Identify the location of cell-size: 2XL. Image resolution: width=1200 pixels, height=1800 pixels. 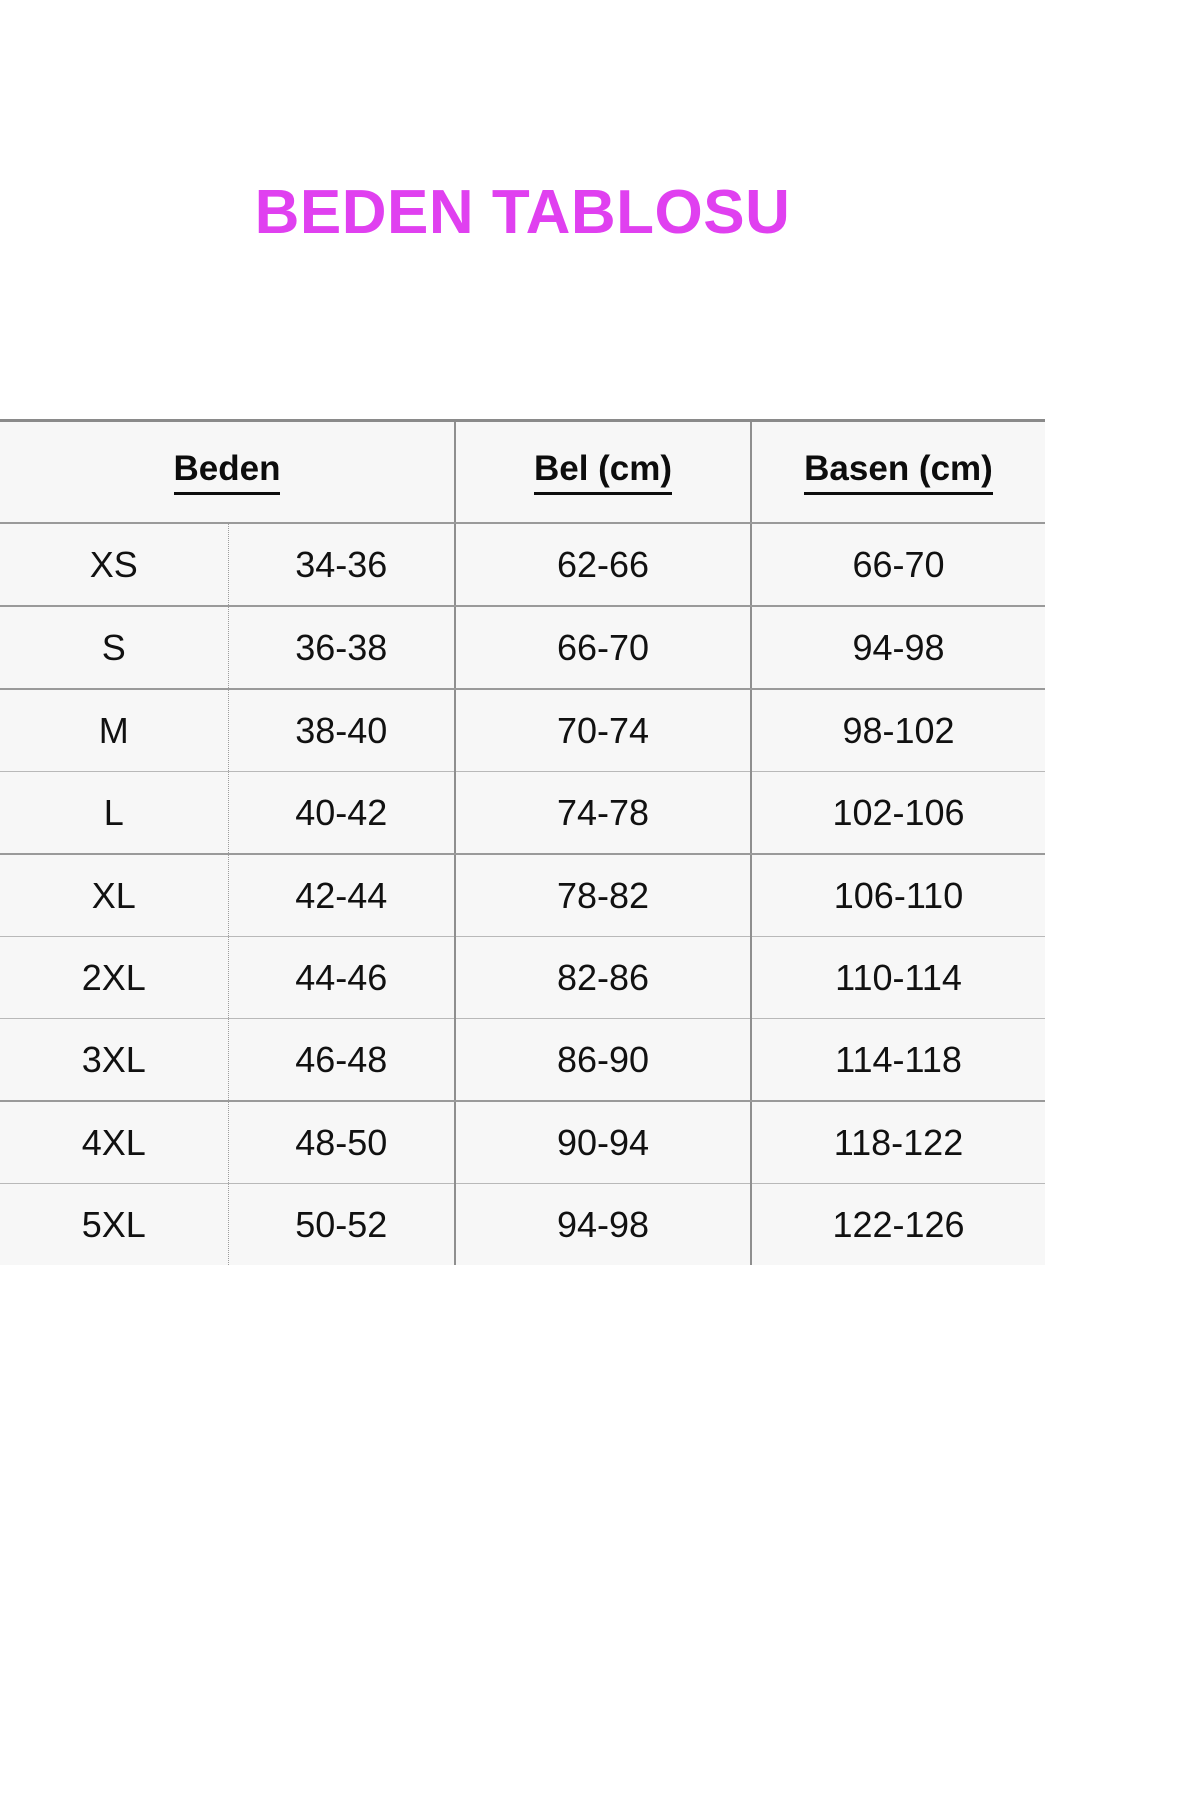
(114, 977).